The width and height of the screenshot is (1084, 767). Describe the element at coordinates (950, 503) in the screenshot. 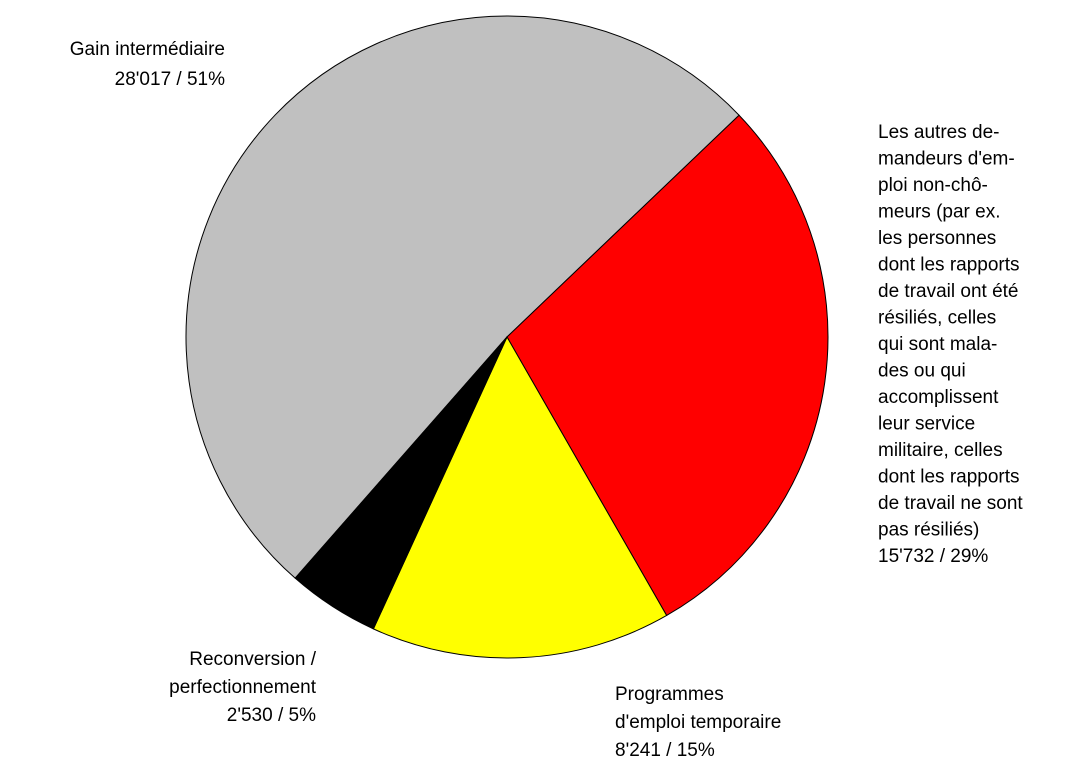

I see `slice-label: de travail ne sont` at that location.